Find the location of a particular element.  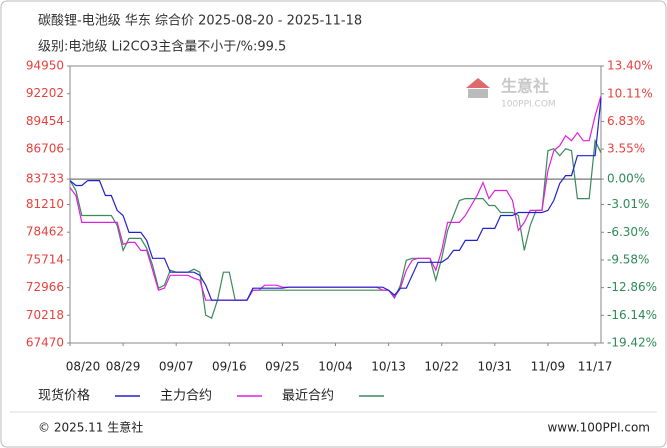

y2-tick-label: -19.42% is located at coordinates (632, 343).